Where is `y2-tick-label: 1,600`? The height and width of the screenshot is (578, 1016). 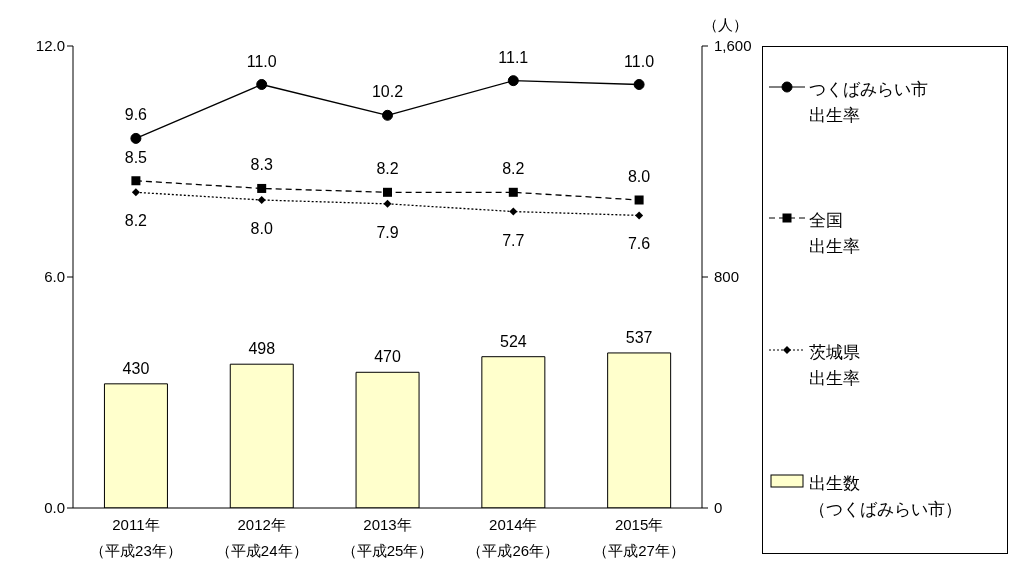 y2-tick-label: 1,600 is located at coordinates (733, 45).